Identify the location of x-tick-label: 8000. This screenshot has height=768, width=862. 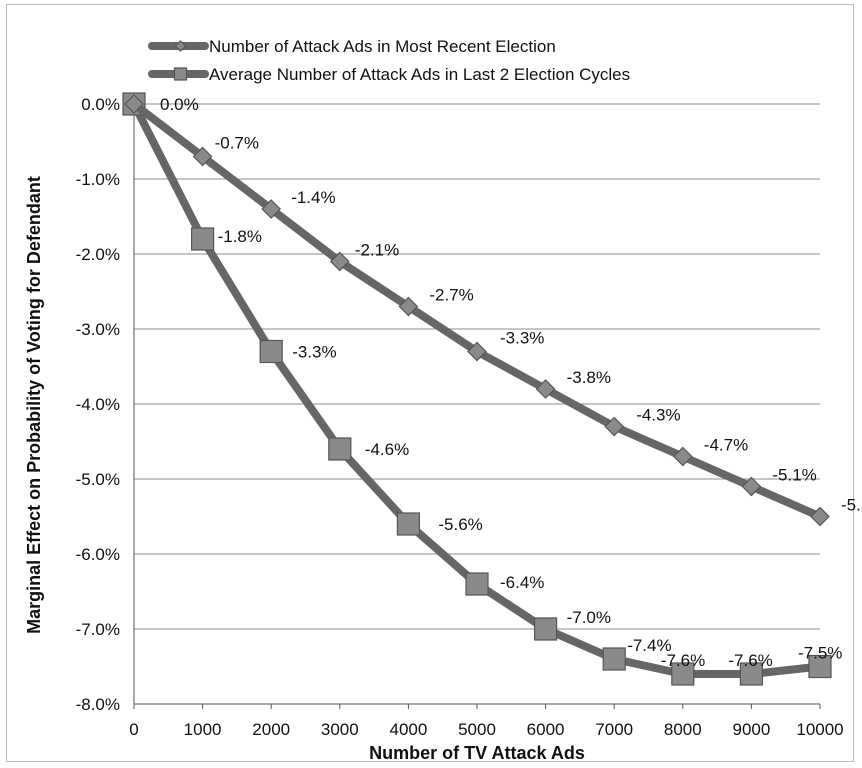
(683, 729).